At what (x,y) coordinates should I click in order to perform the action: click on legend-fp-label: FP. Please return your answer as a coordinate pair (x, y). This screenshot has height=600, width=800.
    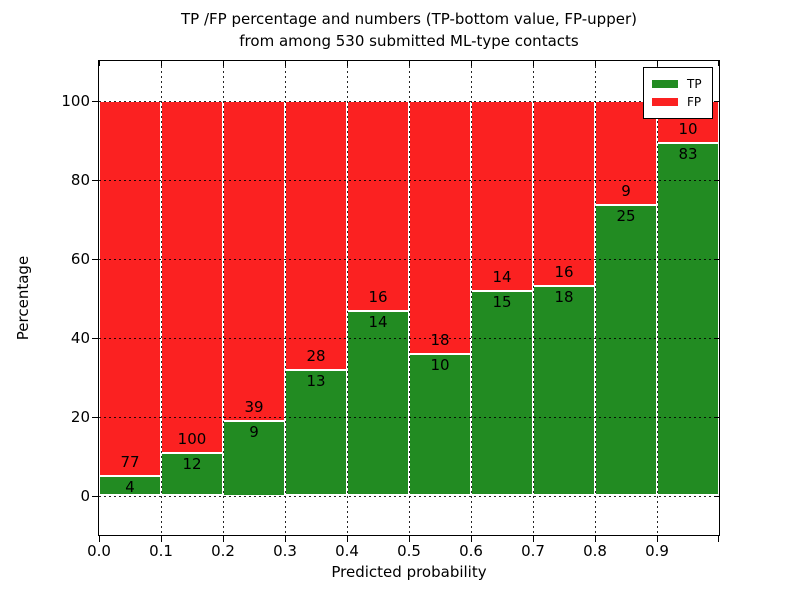
    Looking at the image, I should click on (694, 102).